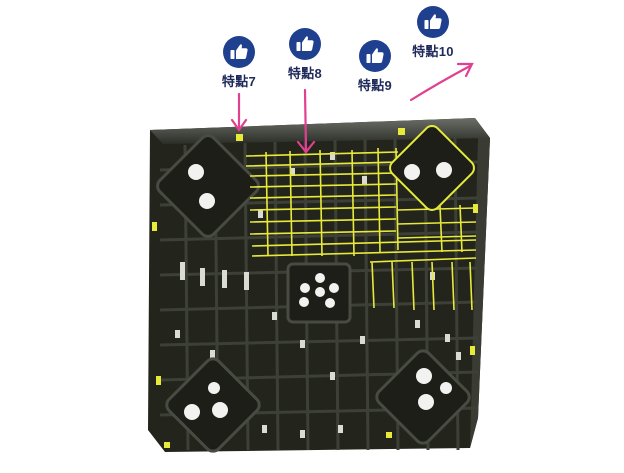 This screenshot has height=473, width=624. Describe the element at coordinates (213, 405) in the screenshot. I see `corner-block-bottom-left` at that location.